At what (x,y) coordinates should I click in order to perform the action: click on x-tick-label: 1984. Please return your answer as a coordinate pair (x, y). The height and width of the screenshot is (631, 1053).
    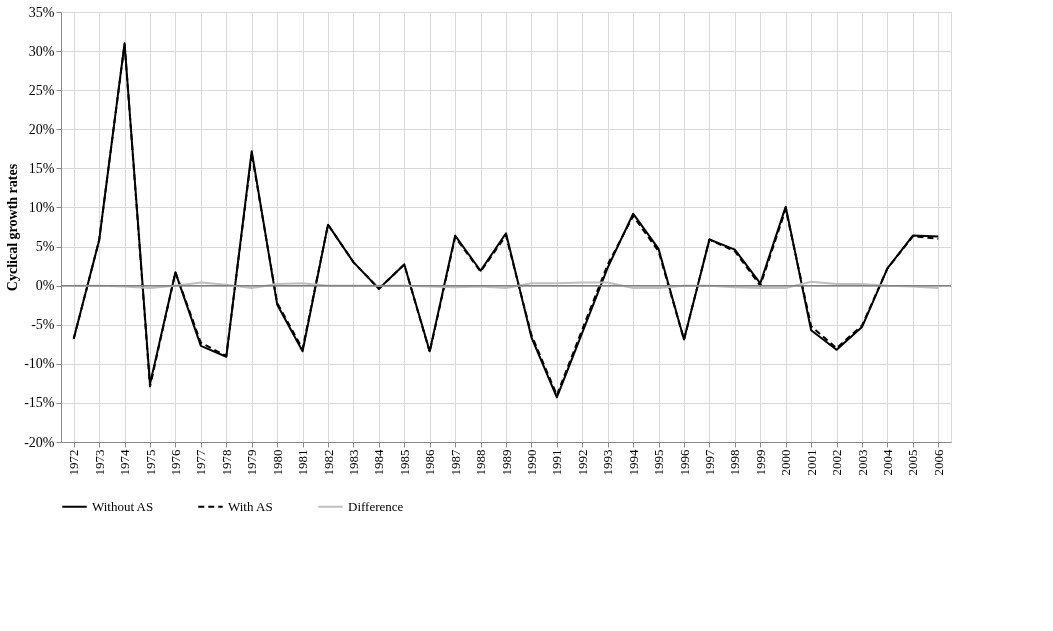
    Looking at the image, I should click on (379, 462).